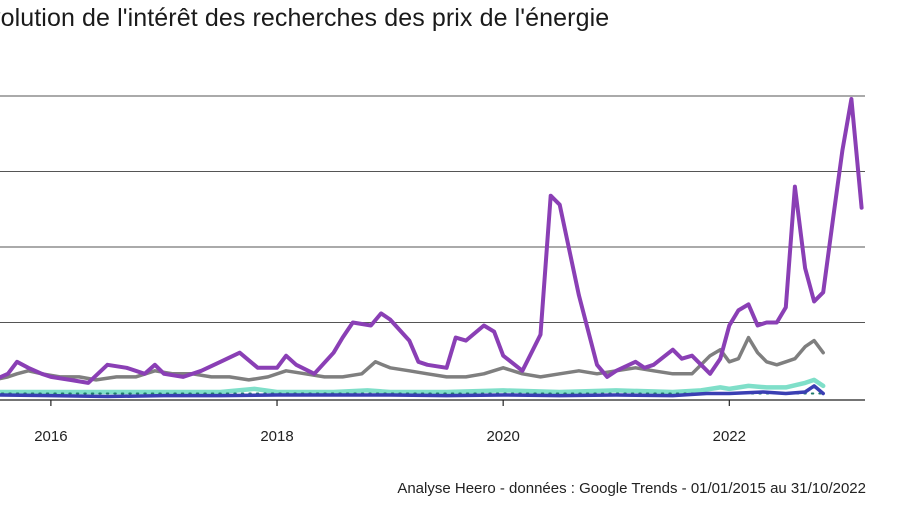 The width and height of the screenshot is (898, 505). What do you see at coordinates (729, 436) in the screenshot?
I see `x-tick-label-2022: 2022` at bounding box center [729, 436].